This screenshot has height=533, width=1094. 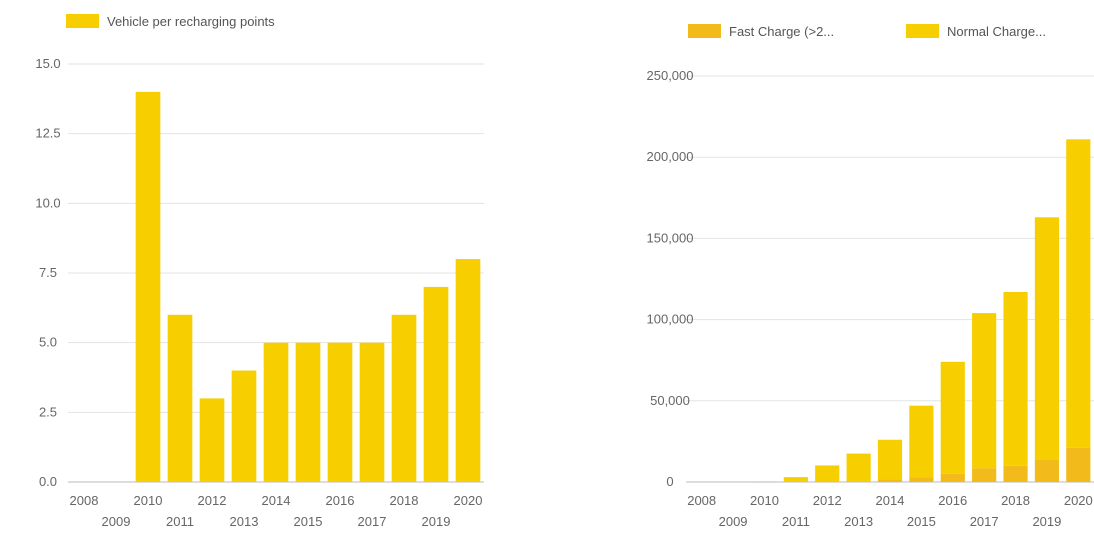 What do you see at coordinates (48, 411) in the screenshot?
I see `y-tick-label: 2.5` at bounding box center [48, 411].